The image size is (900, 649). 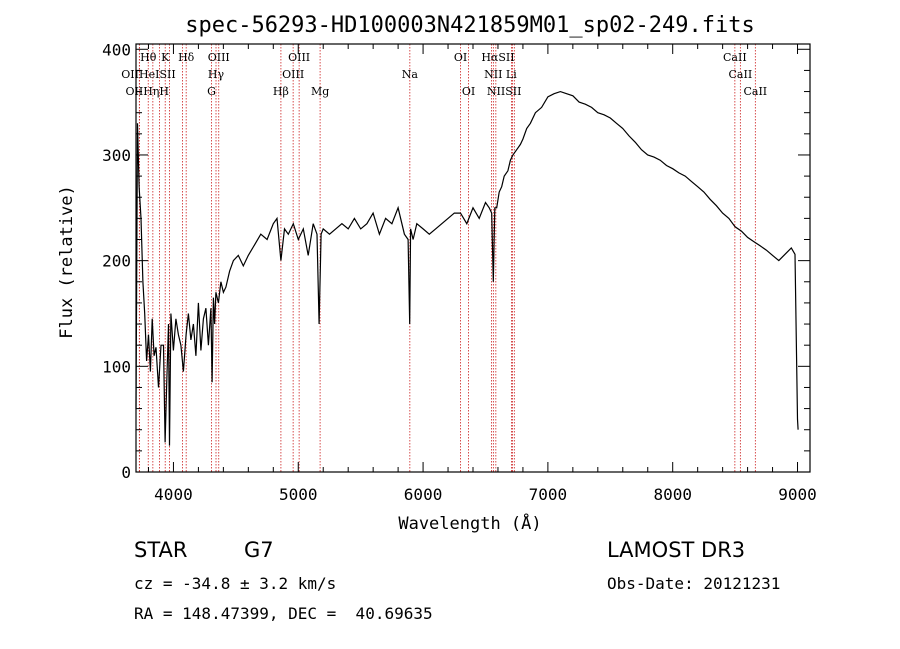 I want to click on line-label: Hδ, so click(x=186, y=57).